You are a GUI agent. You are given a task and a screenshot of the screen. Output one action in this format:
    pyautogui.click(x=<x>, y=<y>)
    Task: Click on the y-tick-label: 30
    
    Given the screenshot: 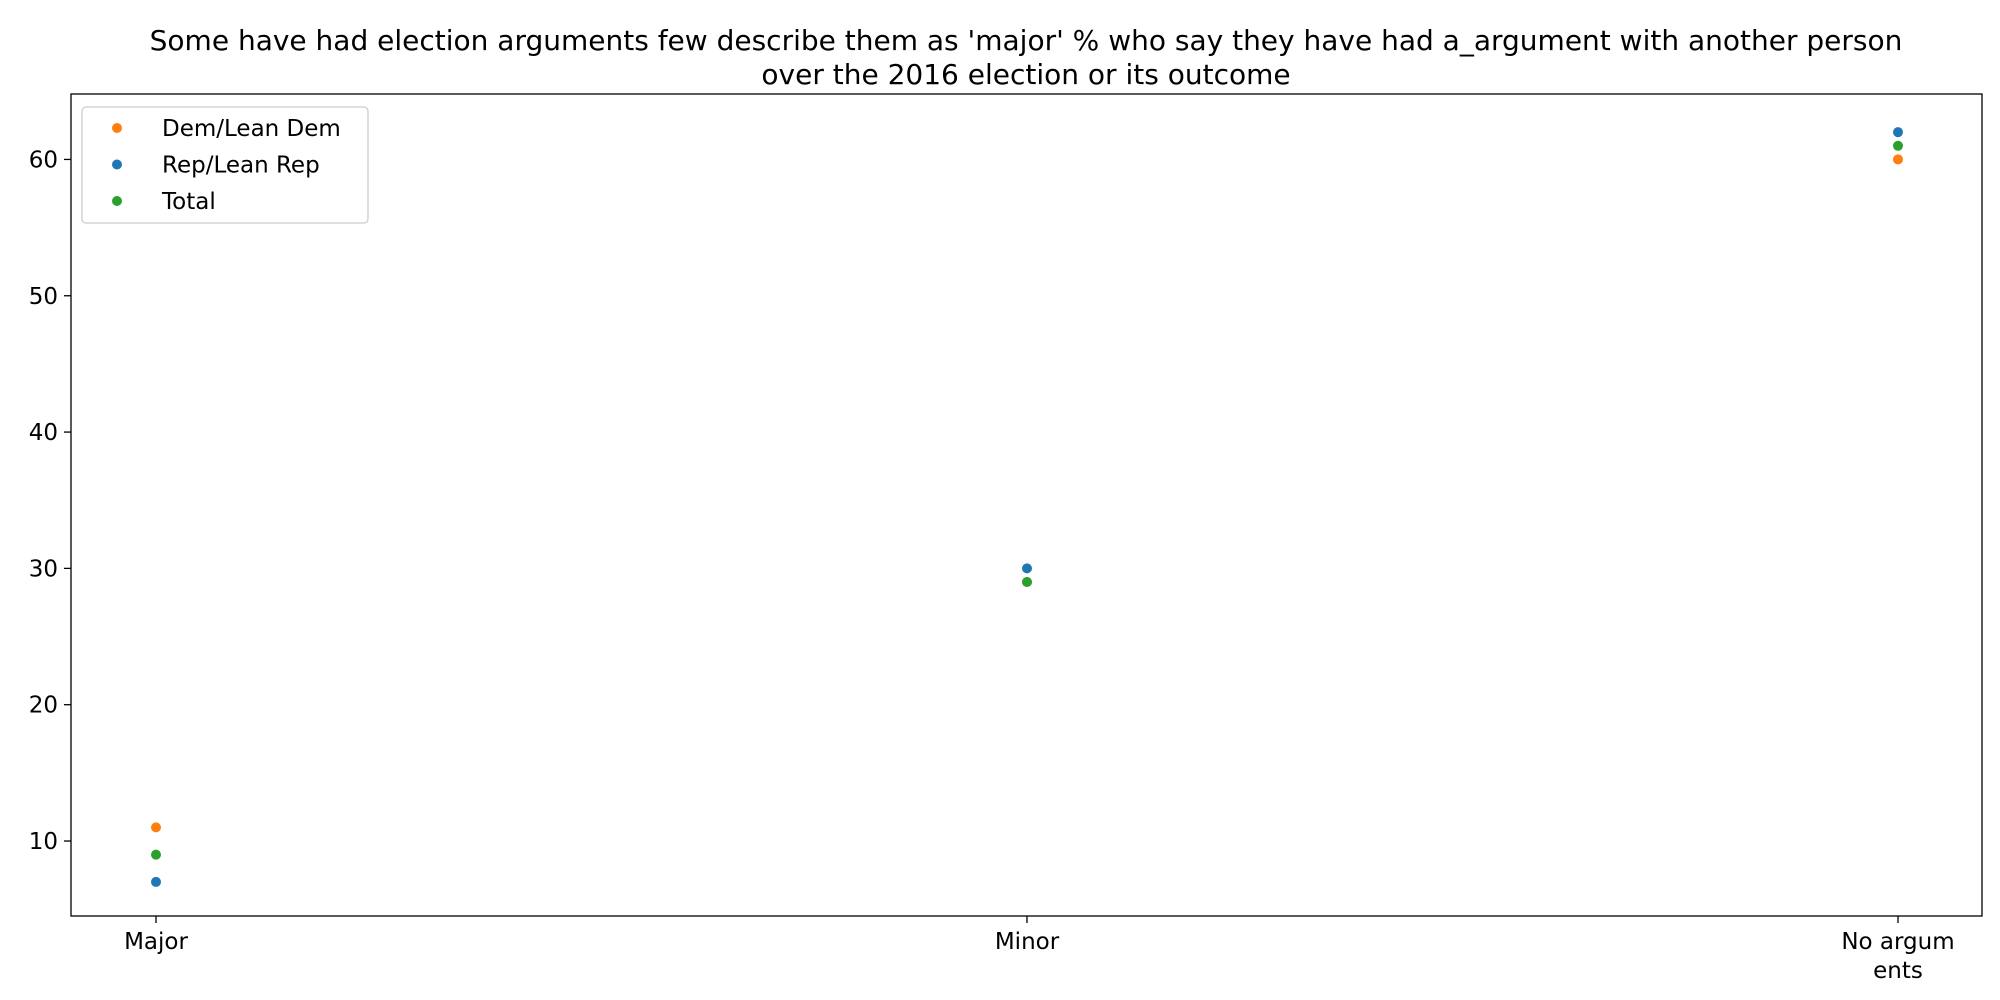 What is the action you would take?
    pyautogui.click(x=43, y=569)
    